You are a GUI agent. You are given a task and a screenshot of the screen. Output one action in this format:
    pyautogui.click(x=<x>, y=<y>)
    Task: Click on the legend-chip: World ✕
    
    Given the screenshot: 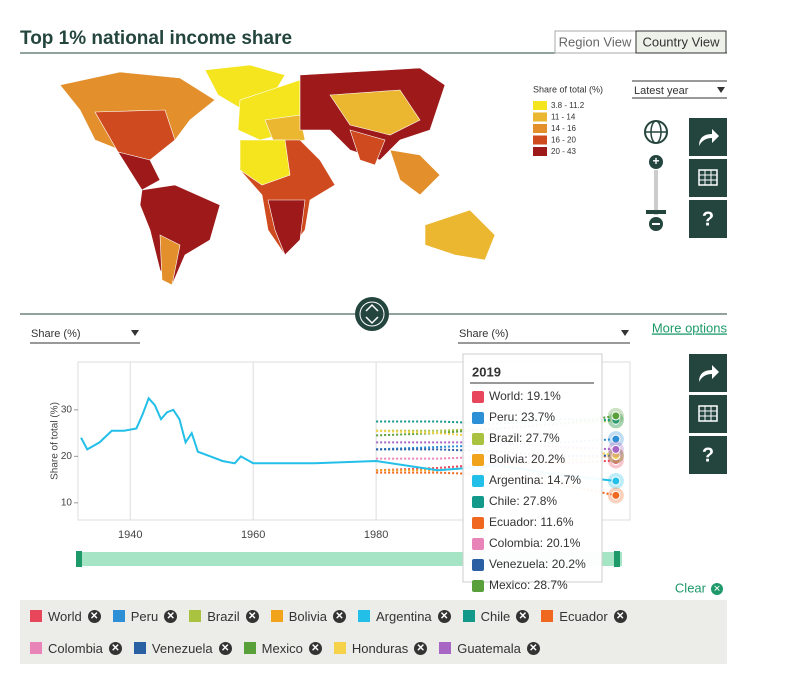 What is the action you would take?
    pyautogui.click(x=65, y=616)
    